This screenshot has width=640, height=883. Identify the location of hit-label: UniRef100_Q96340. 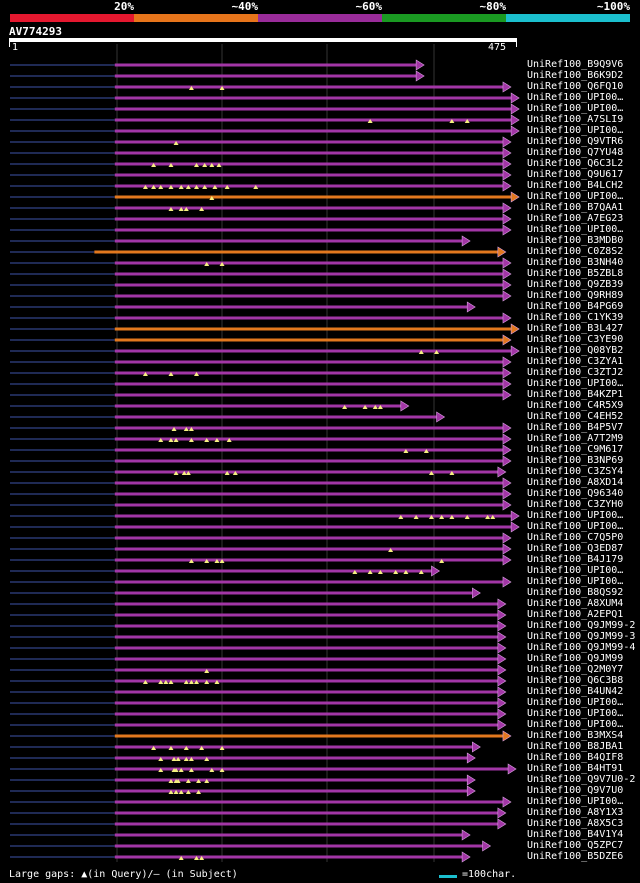
(575, 493).